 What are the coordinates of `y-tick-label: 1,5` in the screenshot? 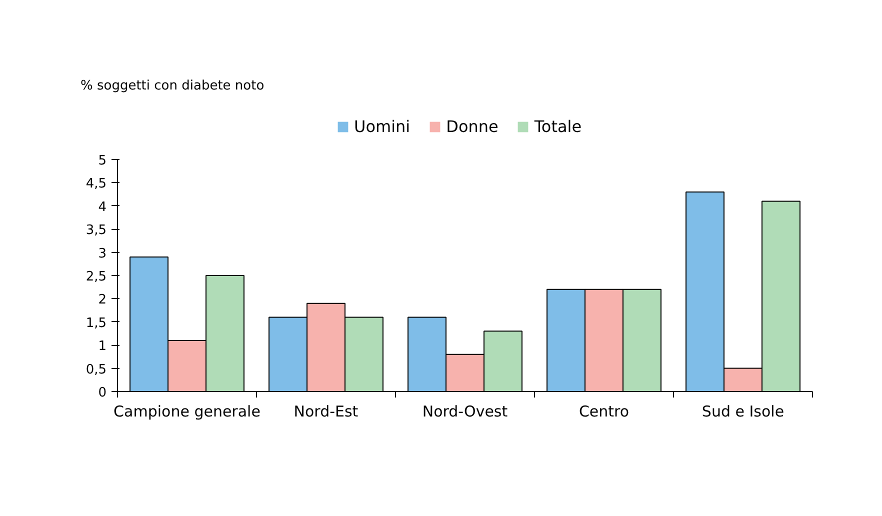 It's located at (96, 323).